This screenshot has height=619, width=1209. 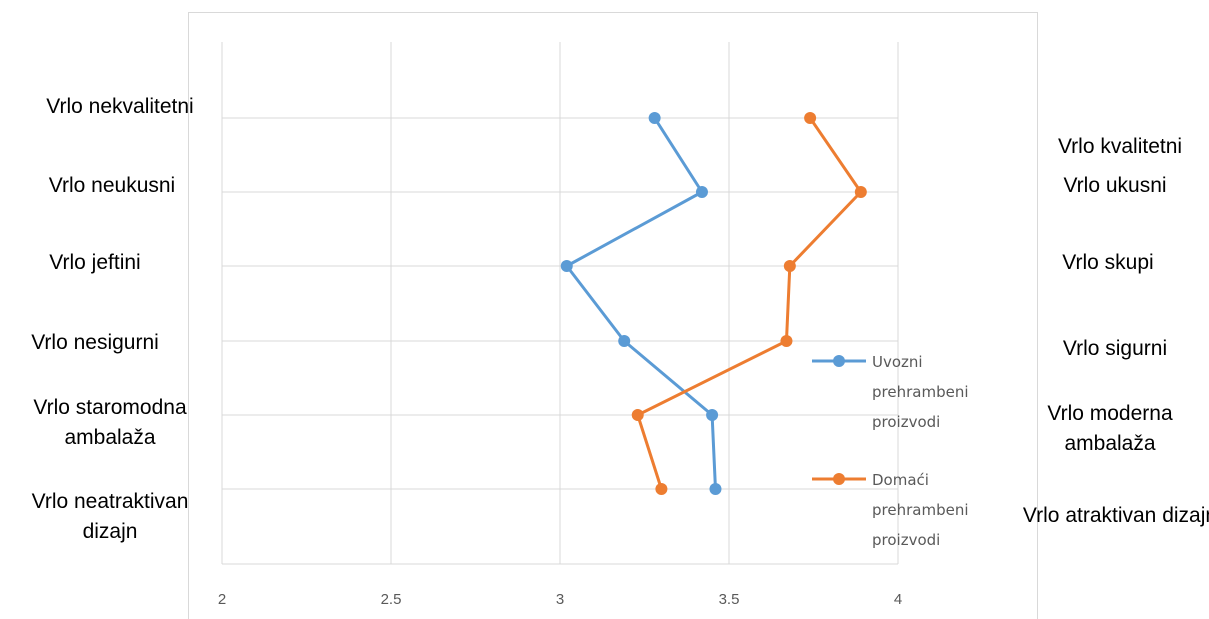 What do you see at coordinates (1115, 515) in the screenshot?
I see `right-label: Vrlo atraktivan dizajn` at bounding box center [1115, 515].